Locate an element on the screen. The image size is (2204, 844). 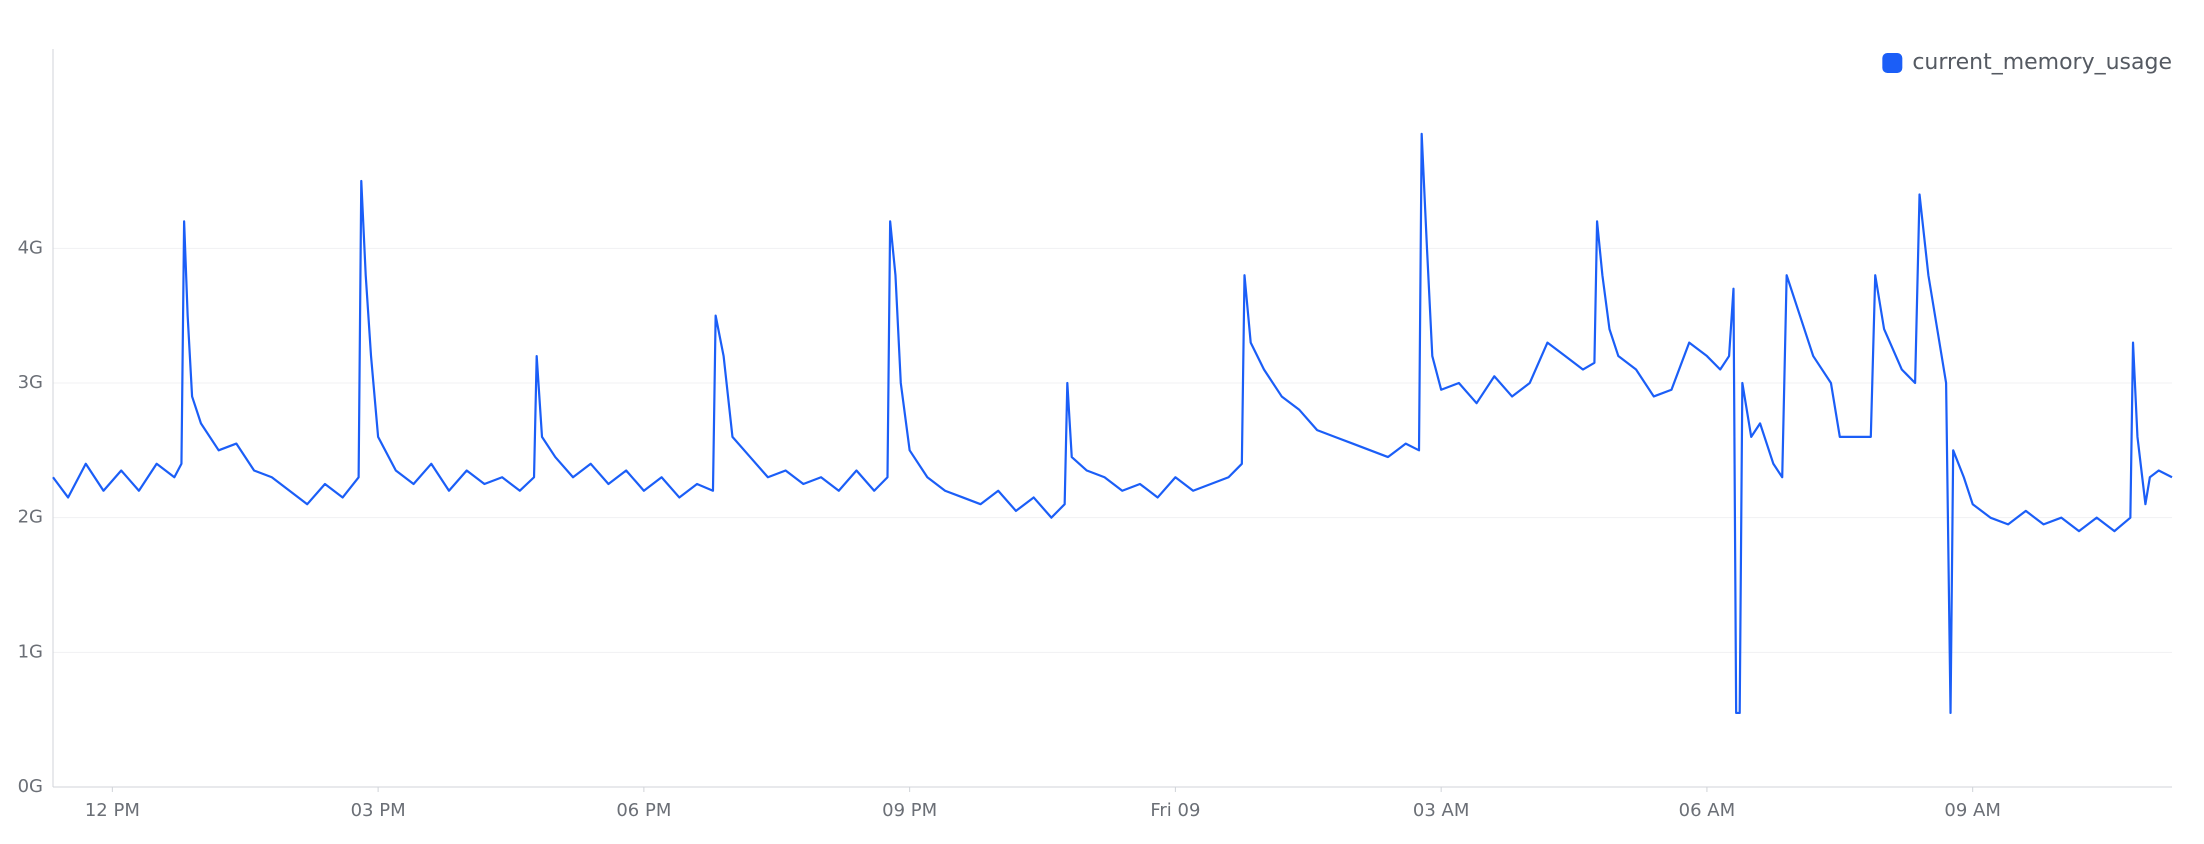
x-tick-label: 06 AM is located at coordinates (1707, 810).